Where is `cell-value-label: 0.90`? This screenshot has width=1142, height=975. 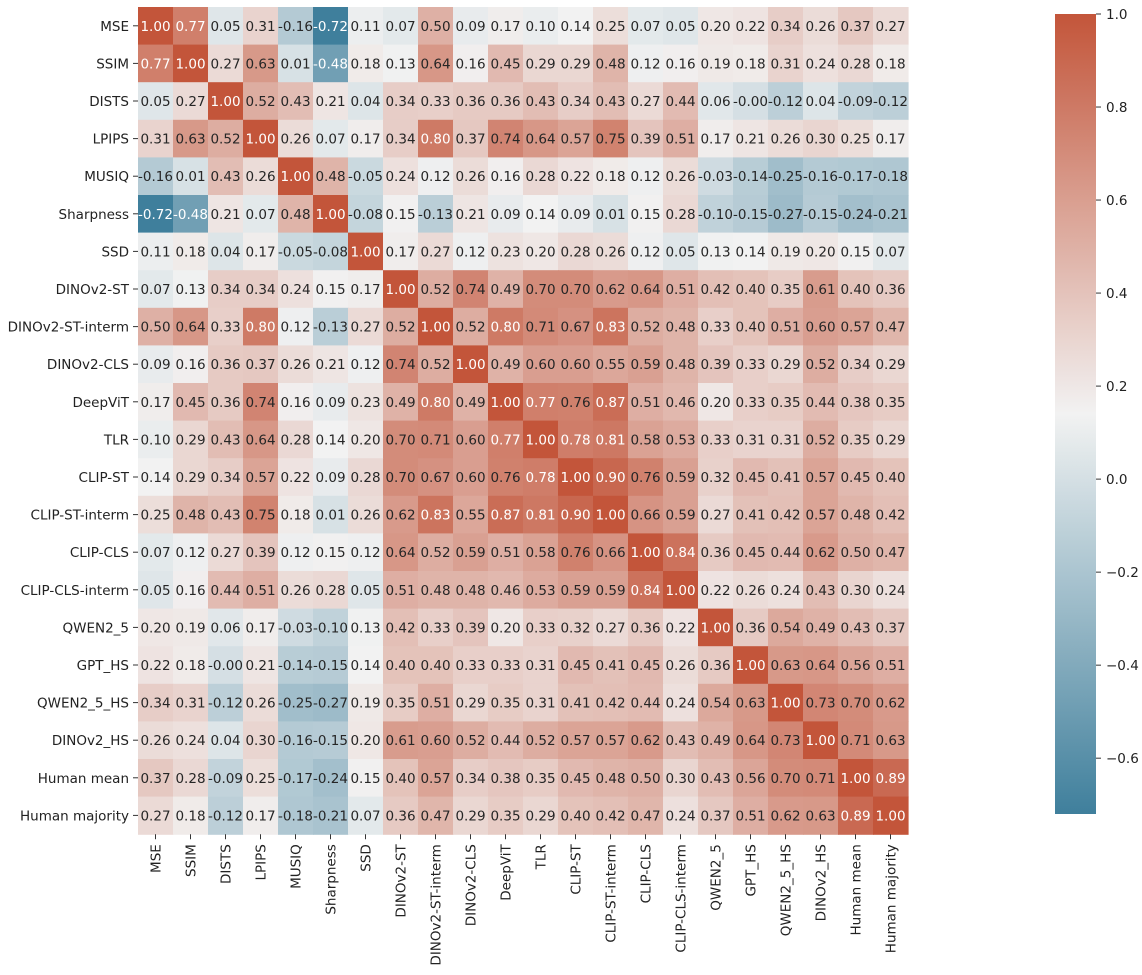 cell-value-label: 0.90 is located at coordinates (575, 516).